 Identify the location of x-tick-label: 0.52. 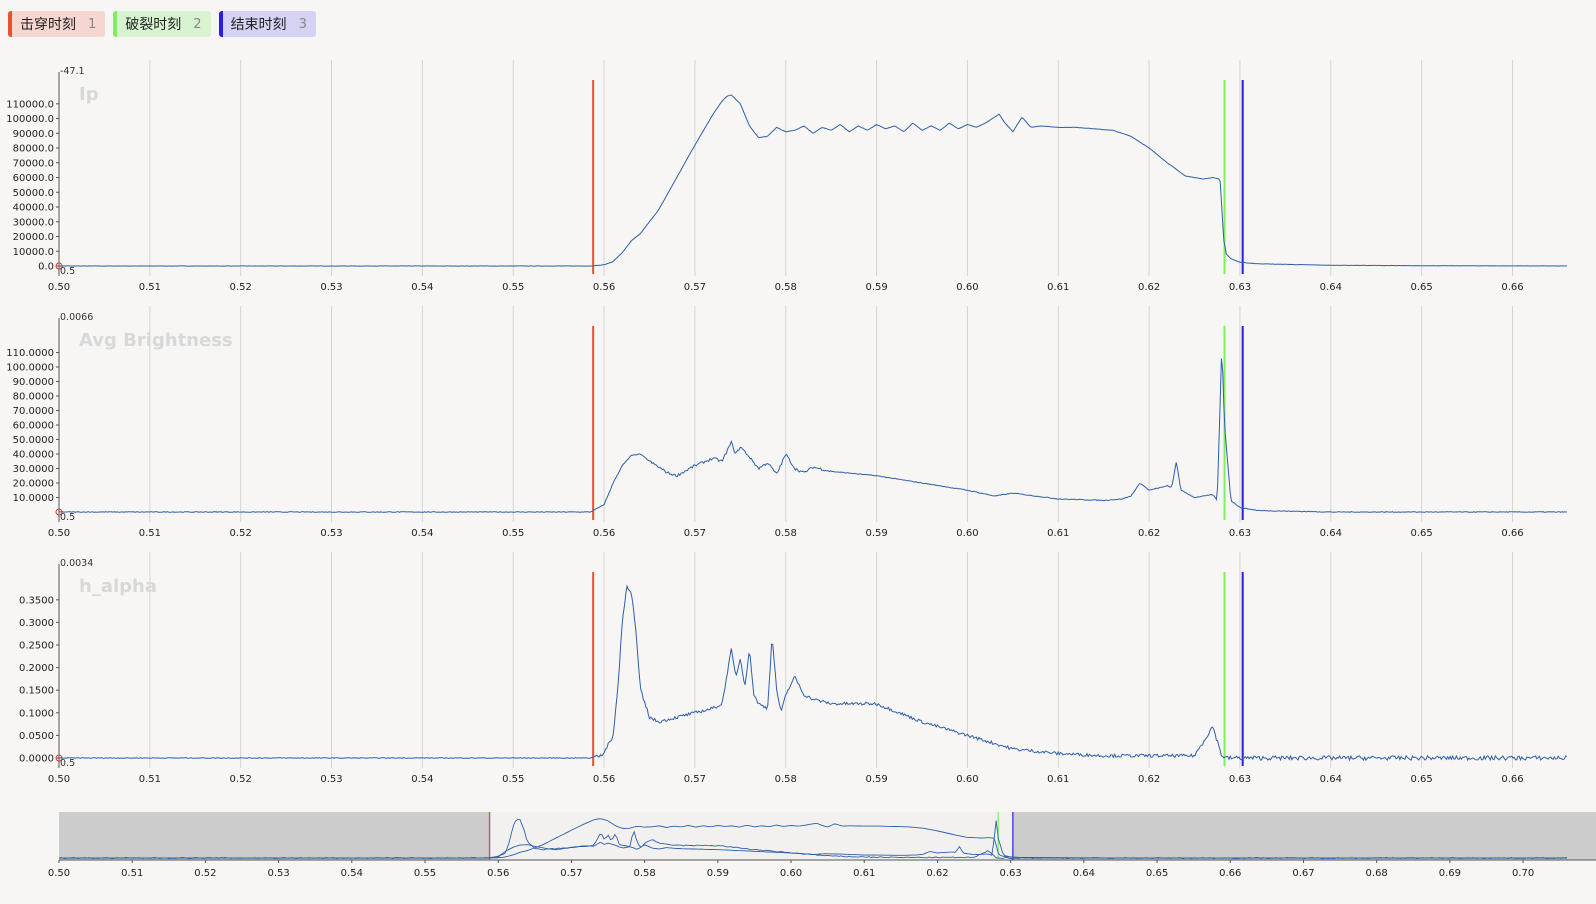
(241, 287).